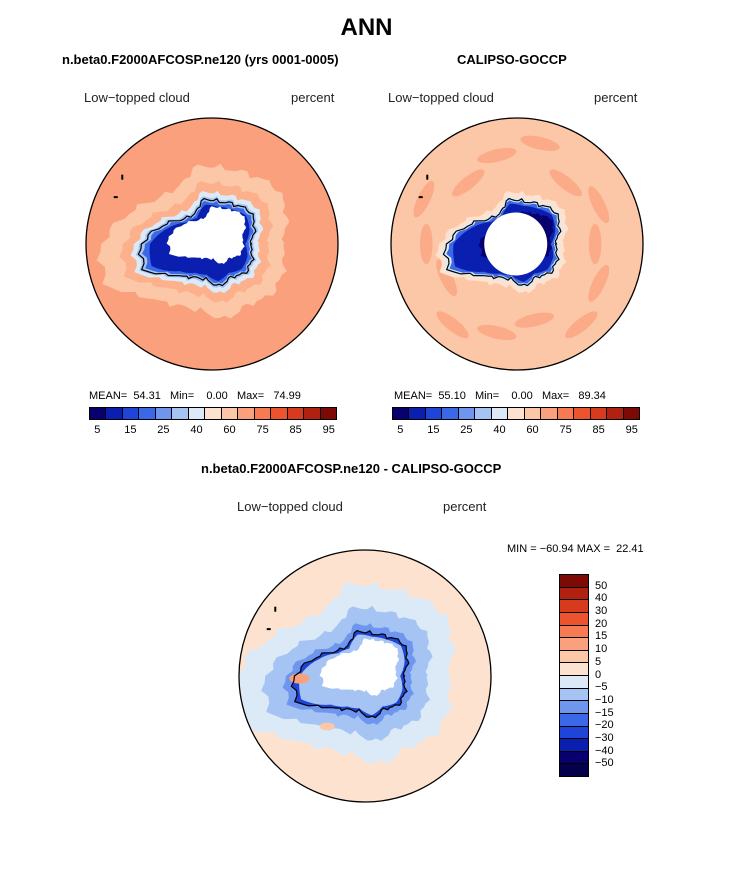 The image size is (733, 882). I want to click on colorbar-tick-label: 50, so click(601, 585).